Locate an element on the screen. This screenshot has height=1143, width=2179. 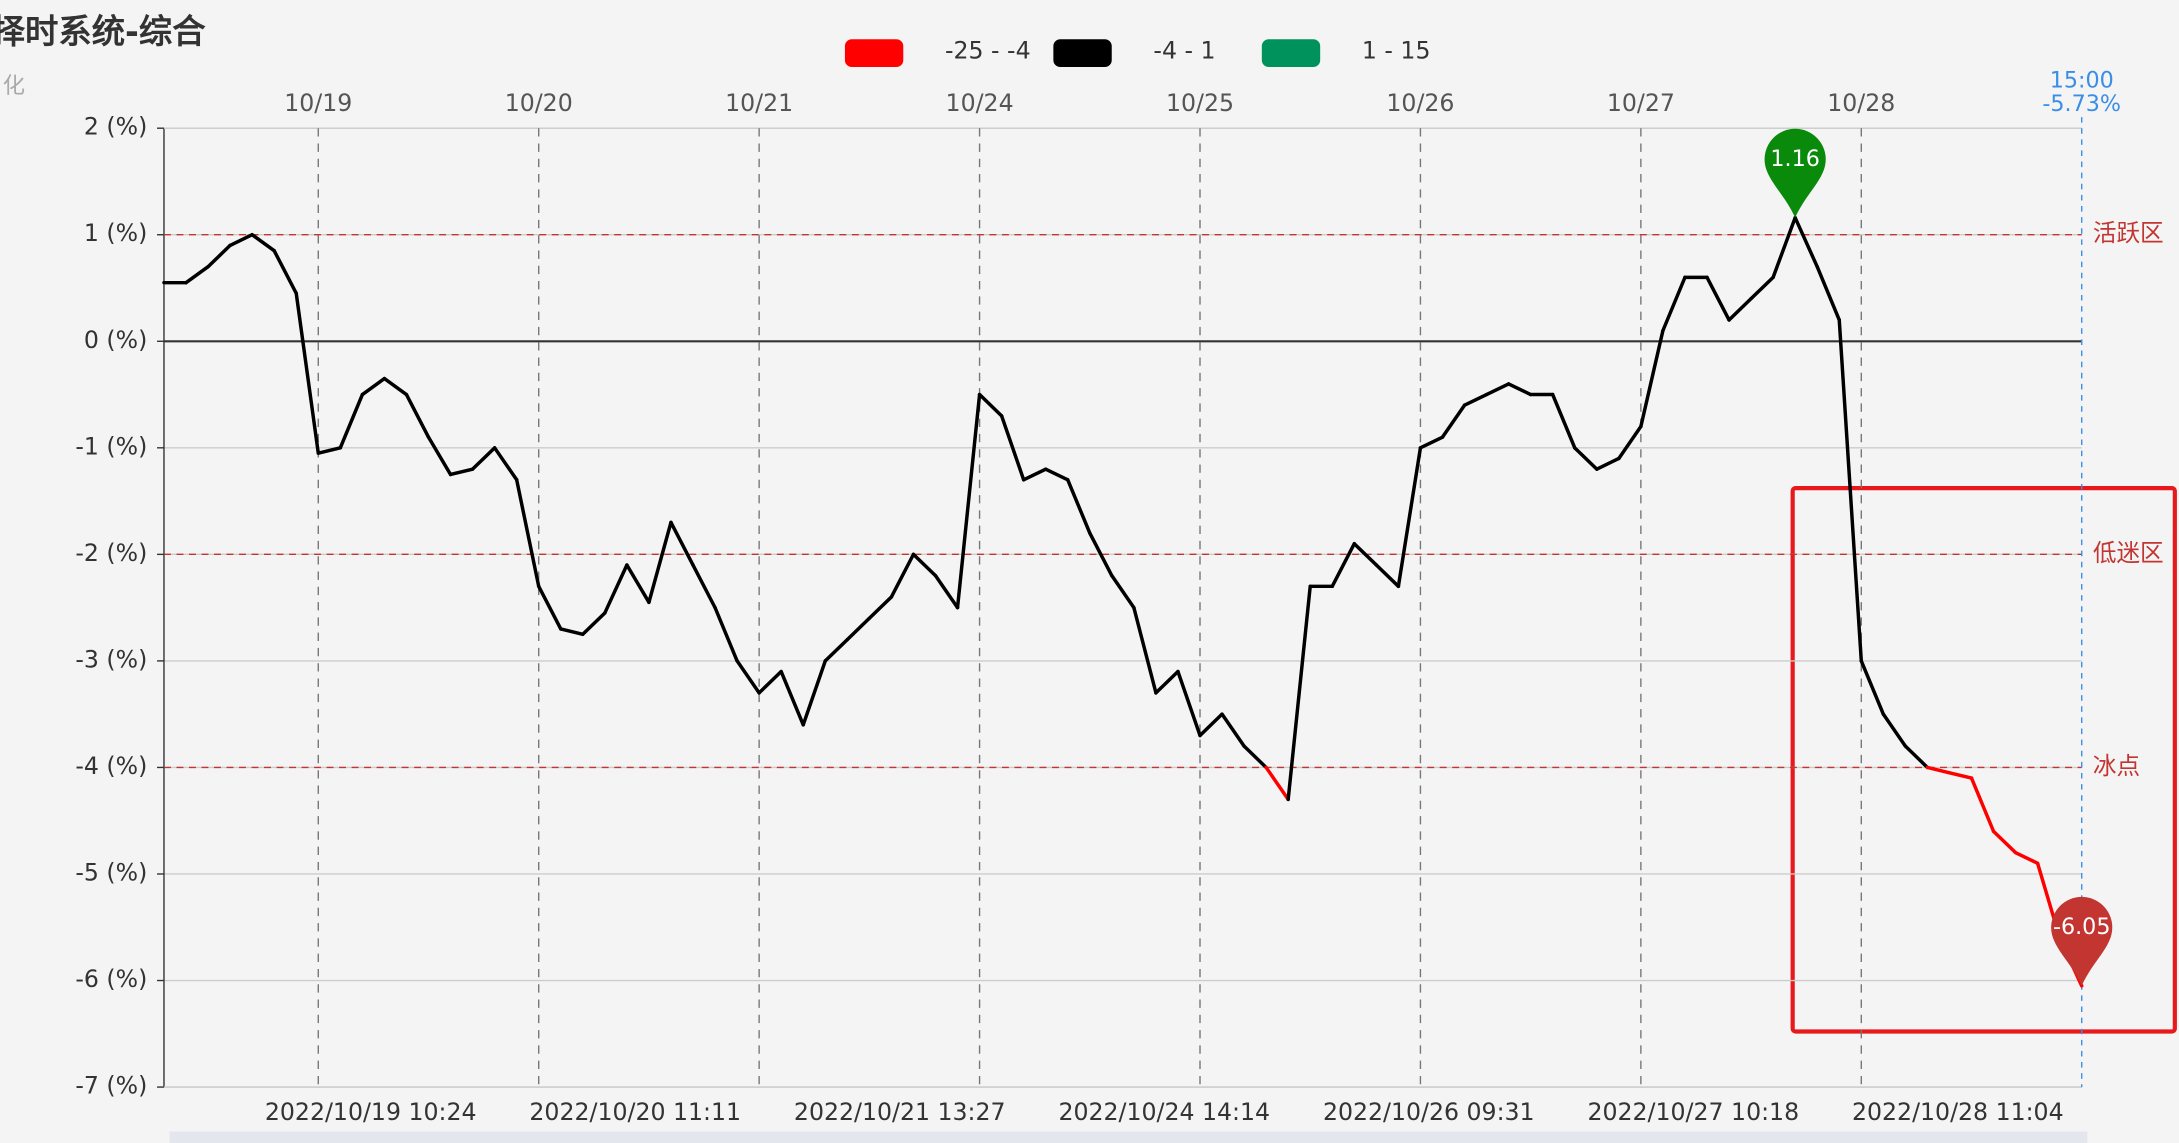
x-tick-label: 2022/10/26 09:31 is located at coordinates (1429, 1112).